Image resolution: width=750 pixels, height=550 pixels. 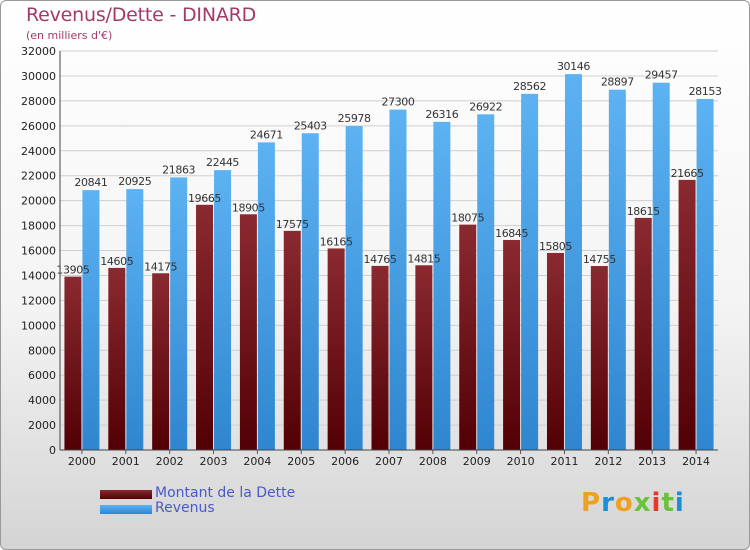 What do you see at coordinates (661, 75) in the screenshot?
I see `data-label-revenue: 29457` at bounding box center [661, 75].